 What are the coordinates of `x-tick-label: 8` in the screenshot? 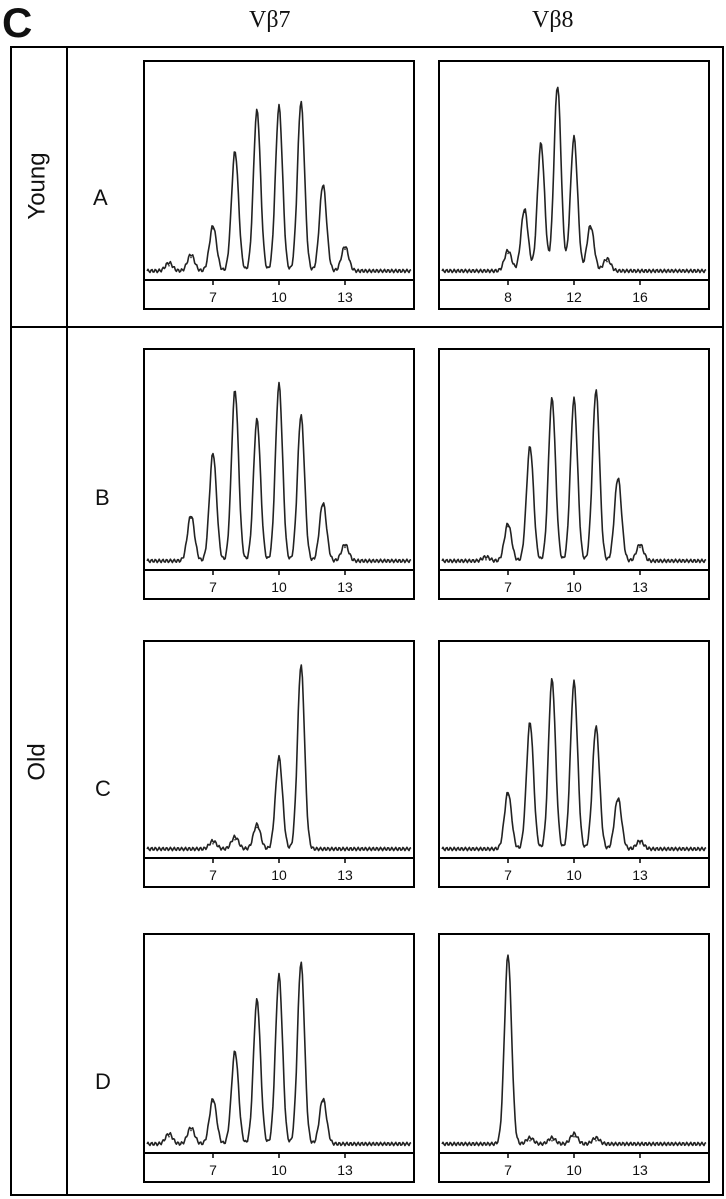 It's located at (508, 297).